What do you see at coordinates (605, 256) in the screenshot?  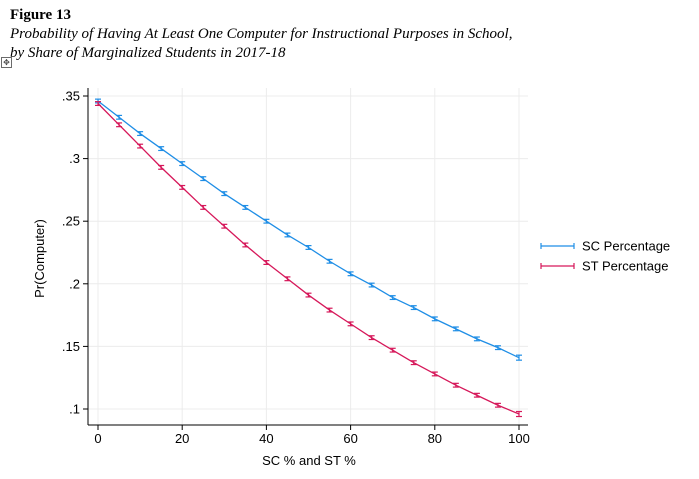 I see `legend: SC Percentage ST Percentage` at bounding box center [605, 256].